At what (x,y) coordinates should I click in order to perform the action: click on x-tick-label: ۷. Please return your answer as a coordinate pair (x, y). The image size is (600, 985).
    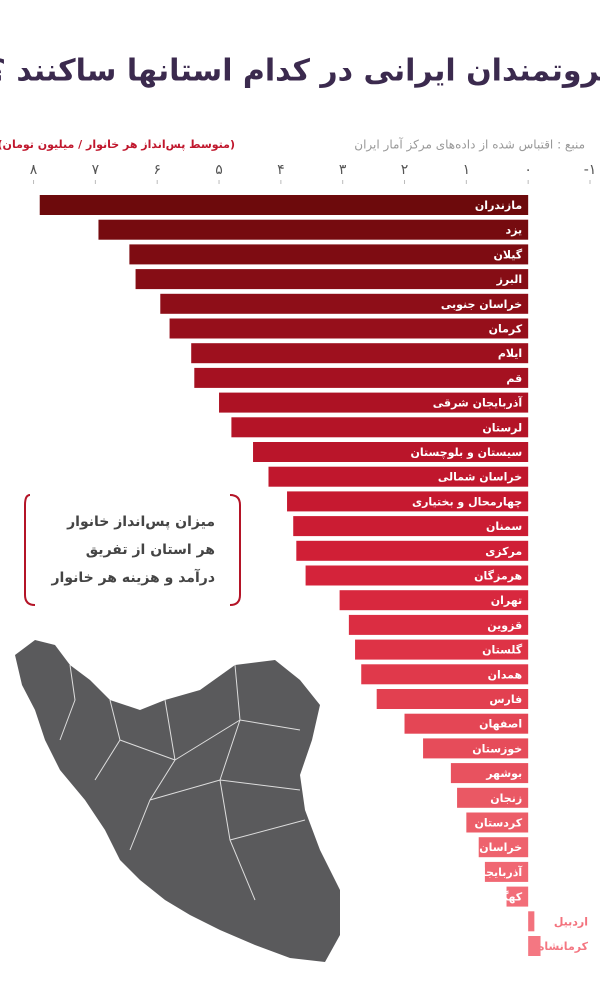
    Looking at the image, I should click on (96, 170).